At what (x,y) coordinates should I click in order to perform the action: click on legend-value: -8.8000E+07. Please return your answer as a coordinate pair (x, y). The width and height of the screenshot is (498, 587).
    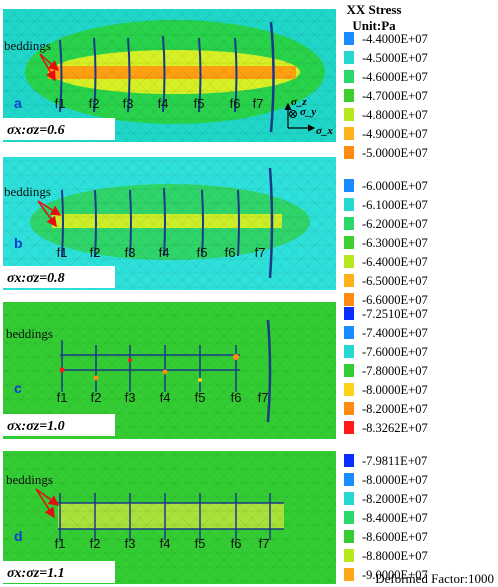
    Looking at the image, I should click on (395, 556).